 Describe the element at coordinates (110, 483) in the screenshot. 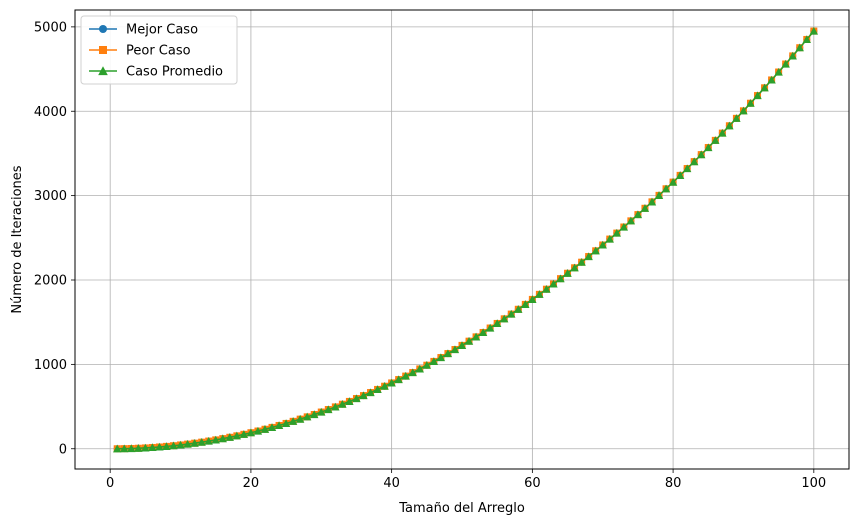

I see `x-tick-label: 0` at that location.